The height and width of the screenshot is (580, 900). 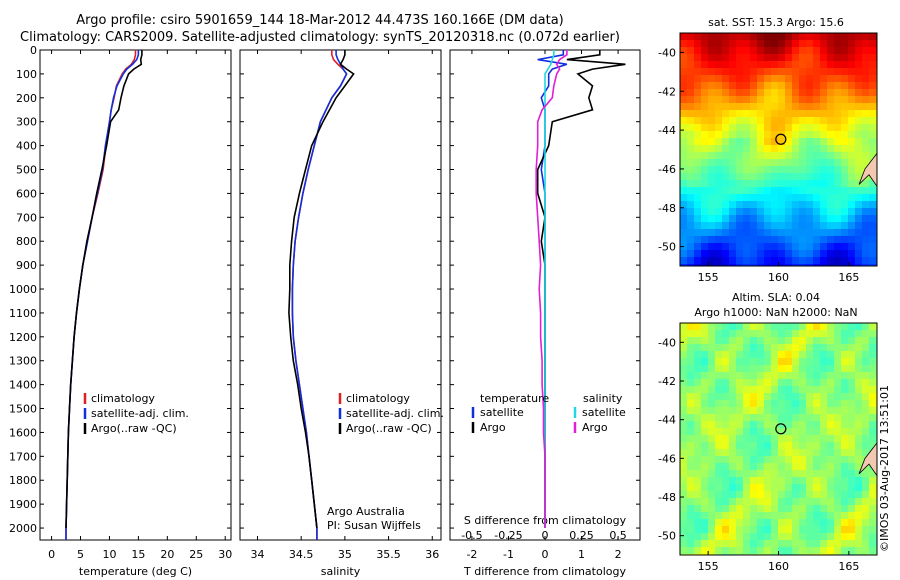 I want to click on x-axis-label: T difference from climatology, so click(x=544, y=571).